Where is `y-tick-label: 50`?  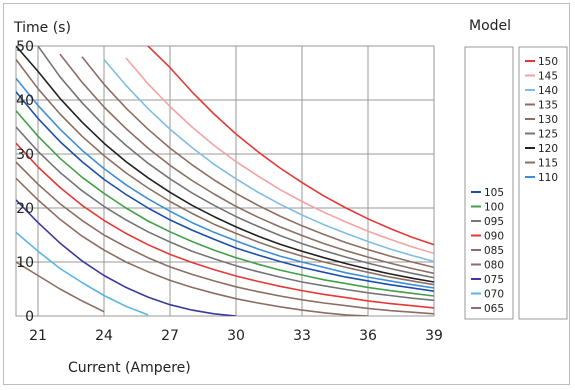
y-tick-label: 50 is located at coordinates (25, 47).